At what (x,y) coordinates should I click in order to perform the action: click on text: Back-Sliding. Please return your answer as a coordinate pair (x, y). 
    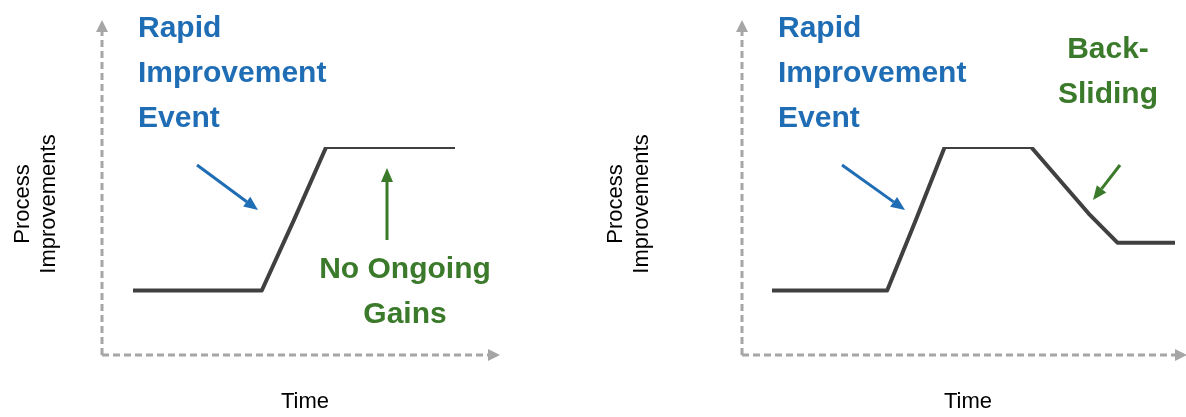
    Looking at the image, I should click on (1108, 70).